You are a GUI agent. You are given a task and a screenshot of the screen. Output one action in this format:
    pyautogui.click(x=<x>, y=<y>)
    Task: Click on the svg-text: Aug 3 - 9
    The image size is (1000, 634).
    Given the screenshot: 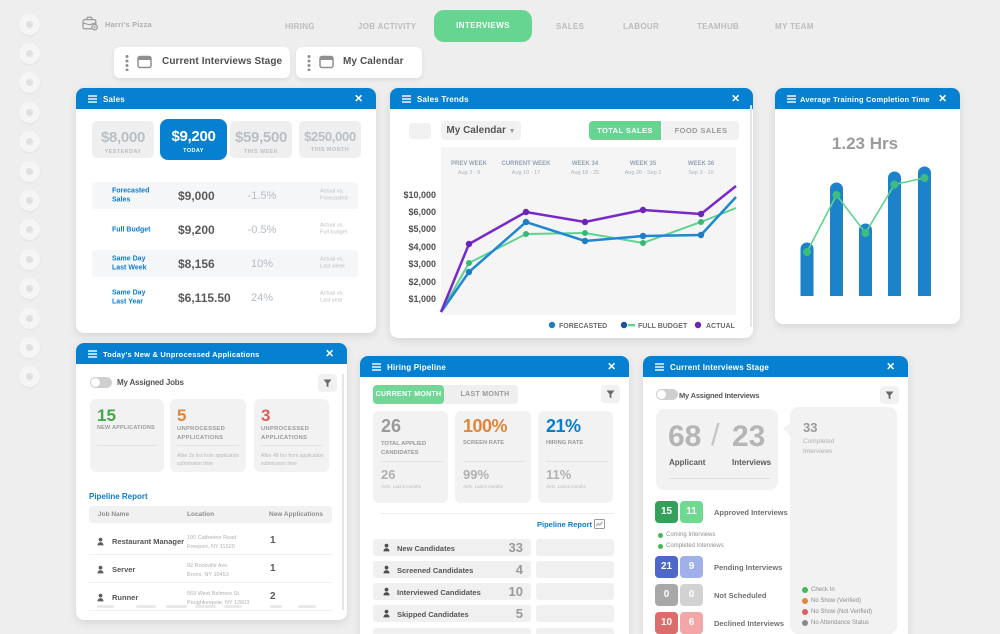 What is the action you would take?
    pyautogui.click(x=469, y=173)
    